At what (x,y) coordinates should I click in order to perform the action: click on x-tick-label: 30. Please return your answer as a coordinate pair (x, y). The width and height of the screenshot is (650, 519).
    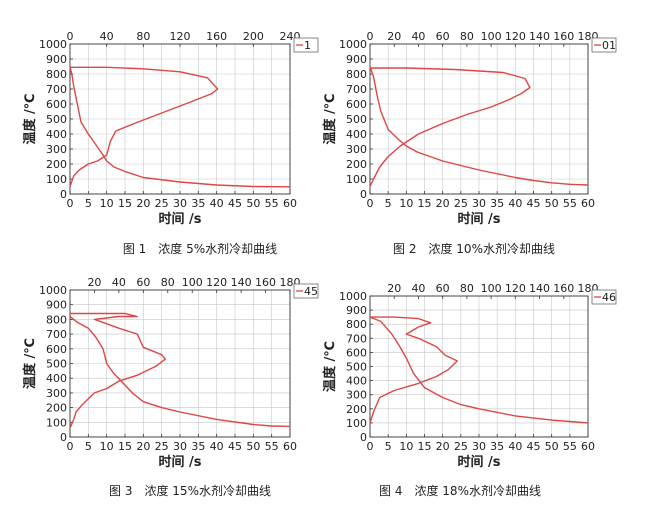
    Looking at the image, I should click on (180, 203).